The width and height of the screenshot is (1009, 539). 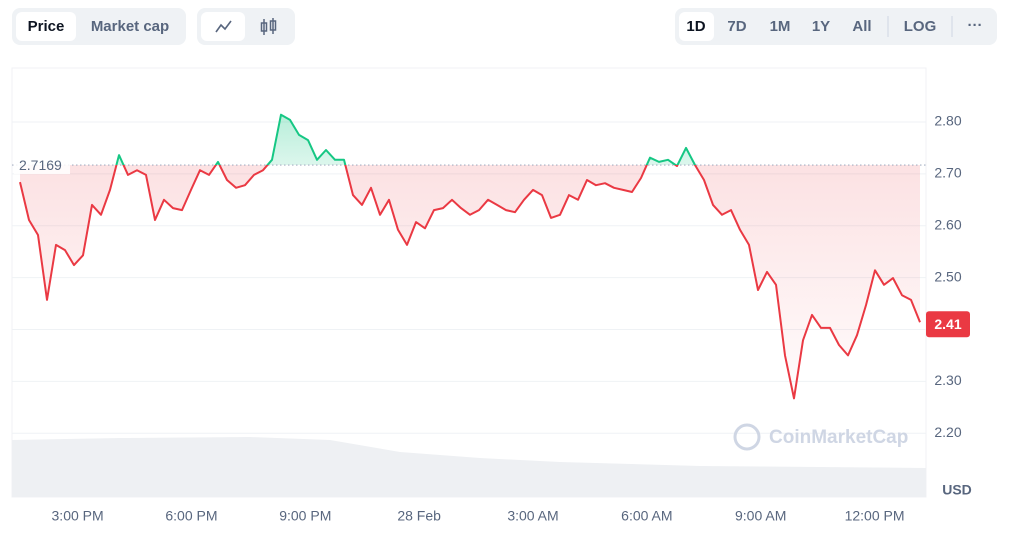 What do you see at coordinates (469, 467) in the screenshot?
I see `volume-backdrop` at bounding box center [469, 467].